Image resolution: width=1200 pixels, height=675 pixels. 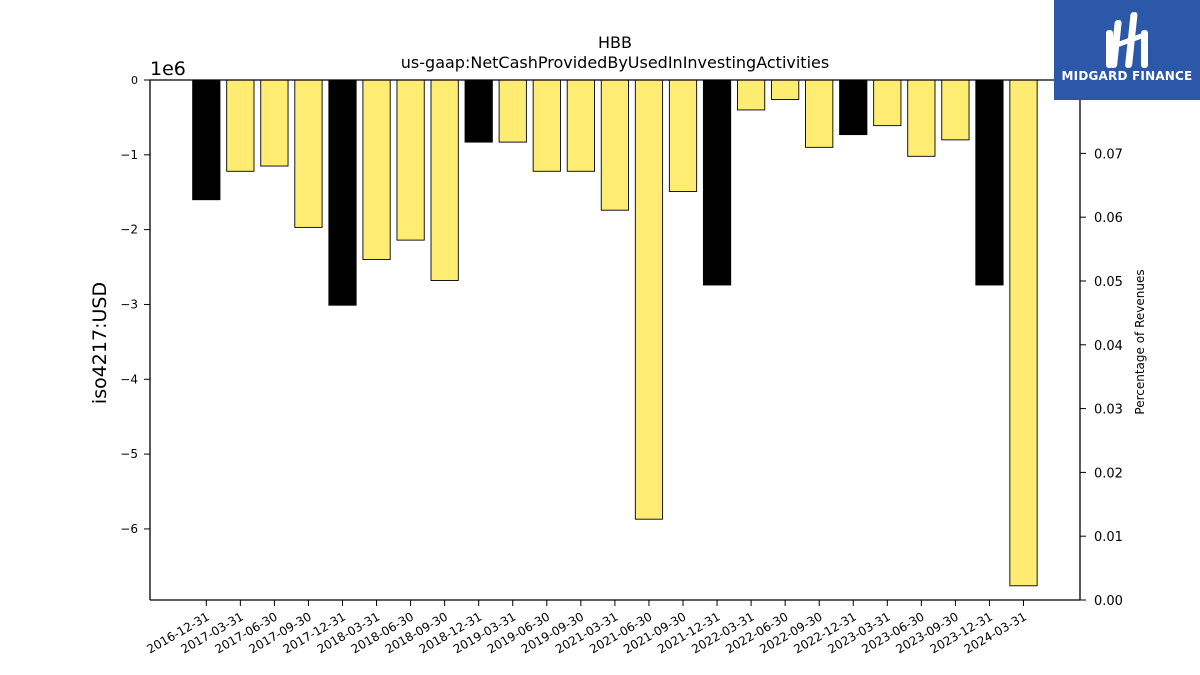 What do you see at coordinates (129, 379) in the screenshot?
I see `y-tick-label--4: −4` at bounding box center [129, 379].